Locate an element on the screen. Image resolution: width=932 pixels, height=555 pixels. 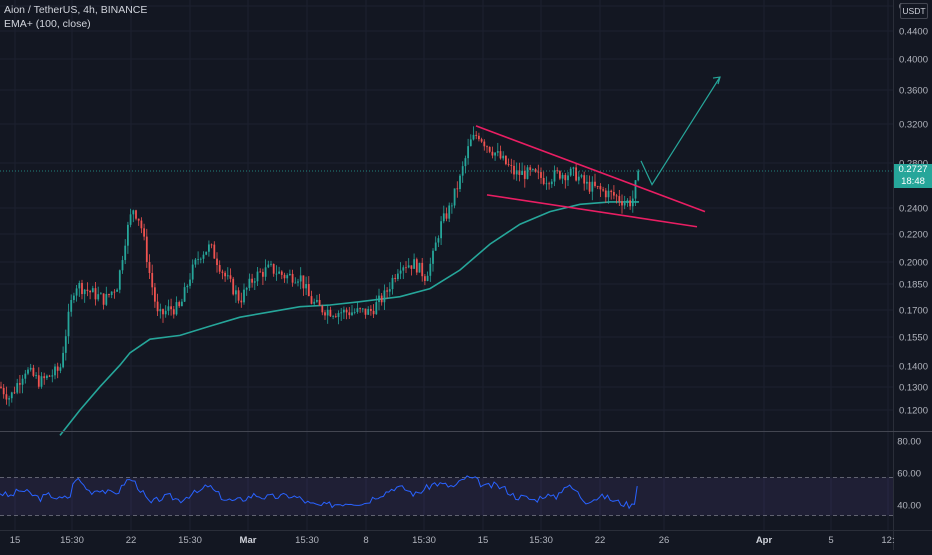
currency-button: USDT is located at coordinates (914, 11).